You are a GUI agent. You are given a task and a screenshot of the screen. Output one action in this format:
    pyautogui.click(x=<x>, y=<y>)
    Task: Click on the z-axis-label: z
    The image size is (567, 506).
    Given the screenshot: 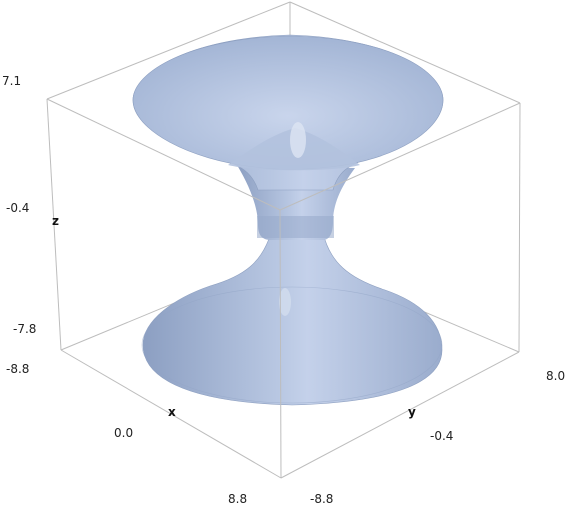 What is the action you would take?
    pyautogui.click(x=55, y=221)
    